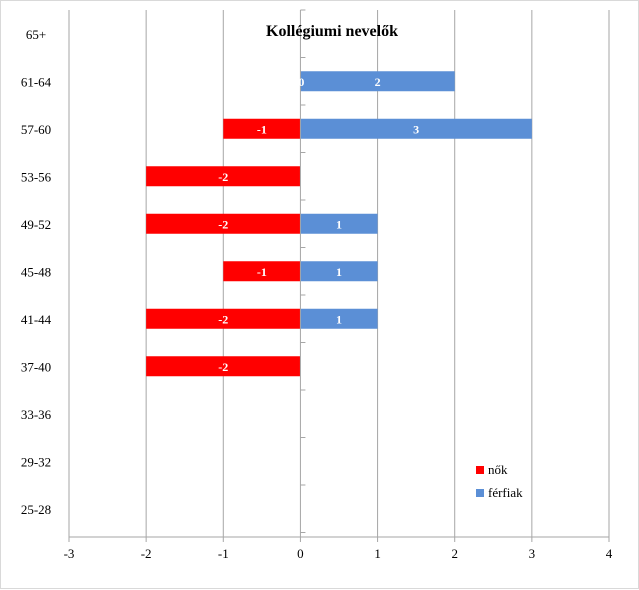  I want to click on x-tick-label: 3, so click(532, 553).